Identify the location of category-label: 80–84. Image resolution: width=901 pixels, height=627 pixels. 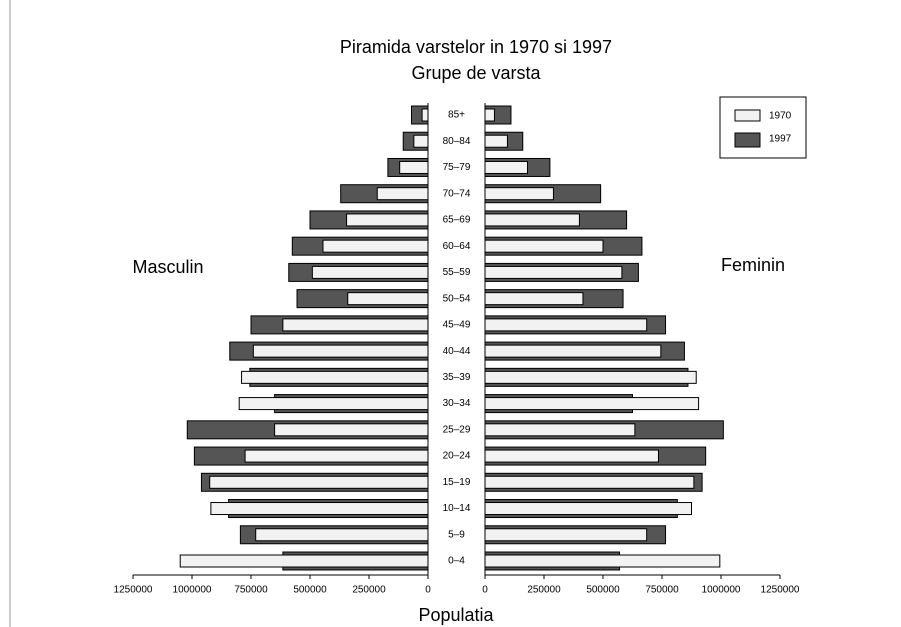
(457, 141).